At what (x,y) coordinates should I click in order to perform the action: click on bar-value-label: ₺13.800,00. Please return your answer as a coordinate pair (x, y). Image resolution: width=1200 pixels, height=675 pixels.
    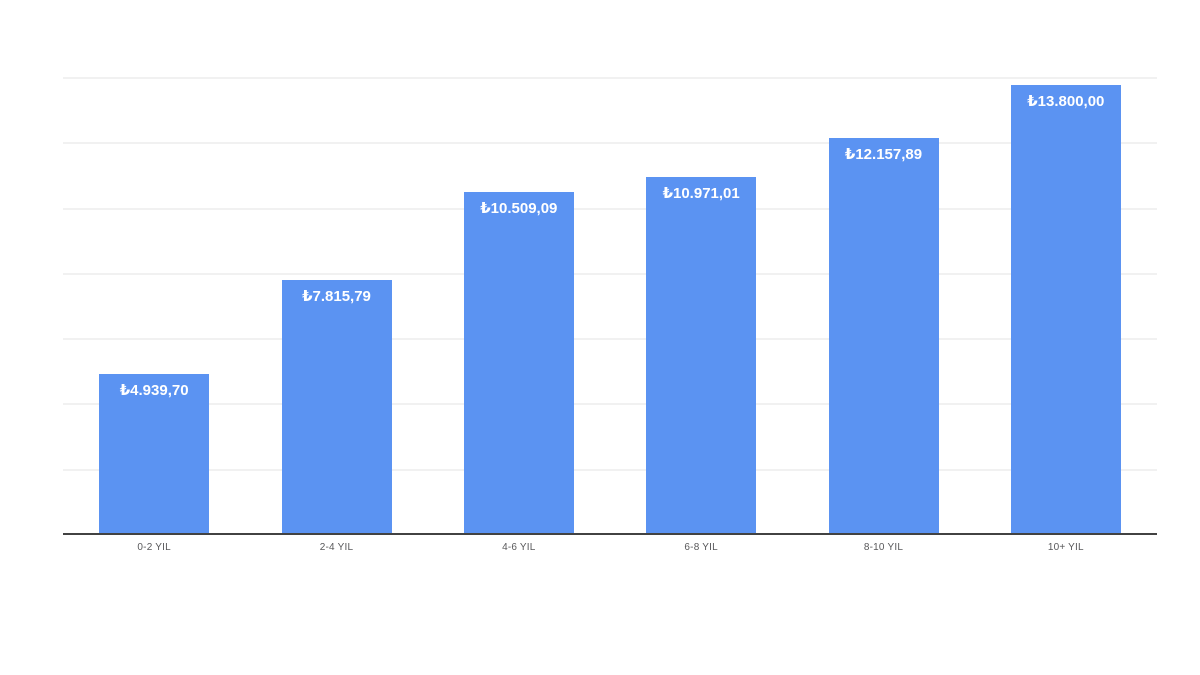
    Looking at the image, I should click on (1066, 101).